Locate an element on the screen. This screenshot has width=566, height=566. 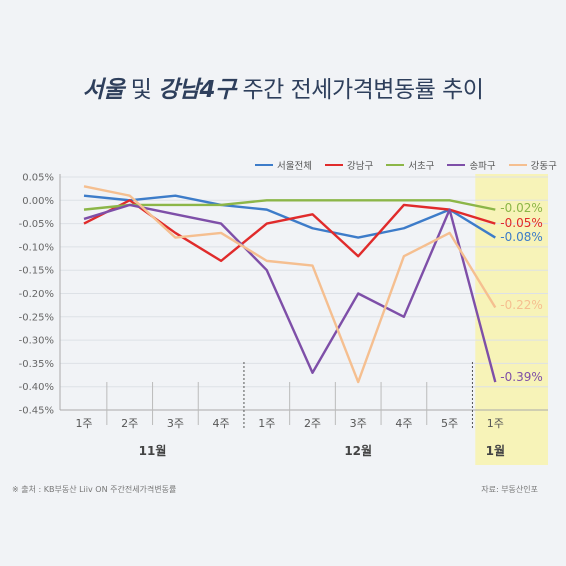
title-part-rest: 주간 전세가격변동률 추이 is located at coordinates (359, 90).